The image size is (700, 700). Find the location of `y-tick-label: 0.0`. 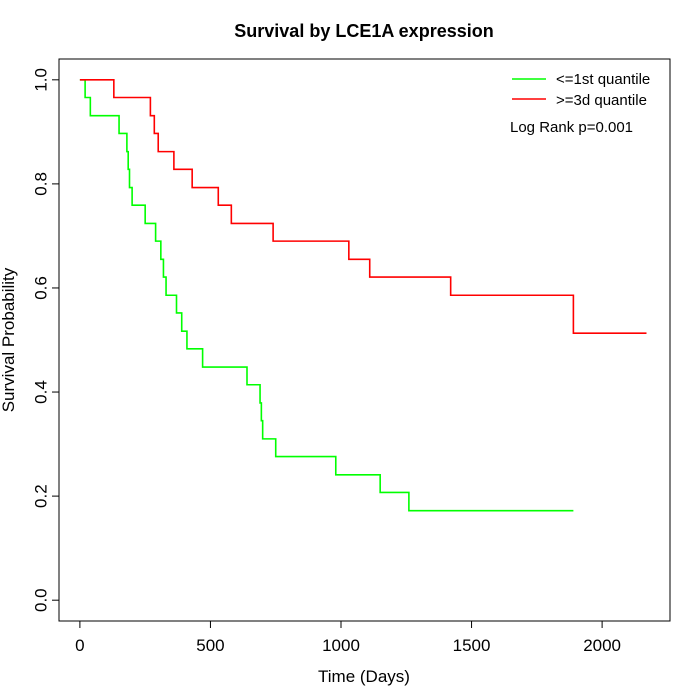

y-tick-label: 0.0 is located at coordinates (40, 600).